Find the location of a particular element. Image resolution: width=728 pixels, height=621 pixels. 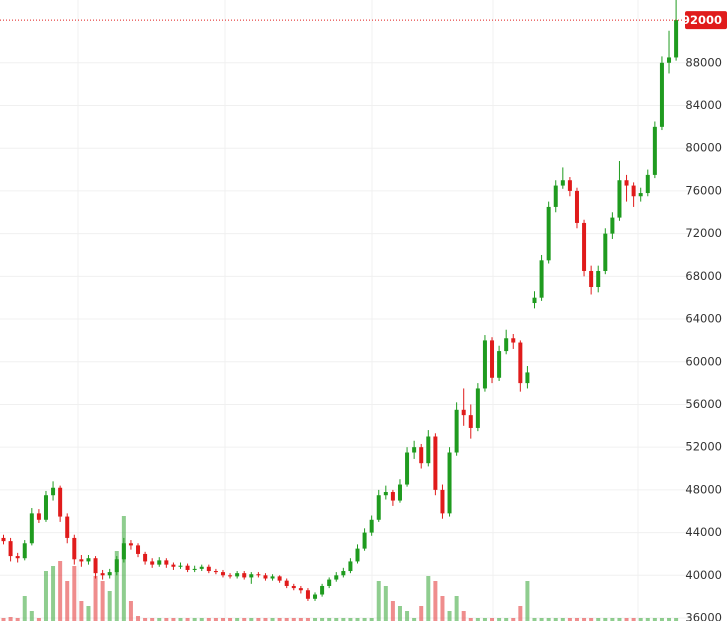

y-tick-label: 88000 is located at coordinates (703, 62).